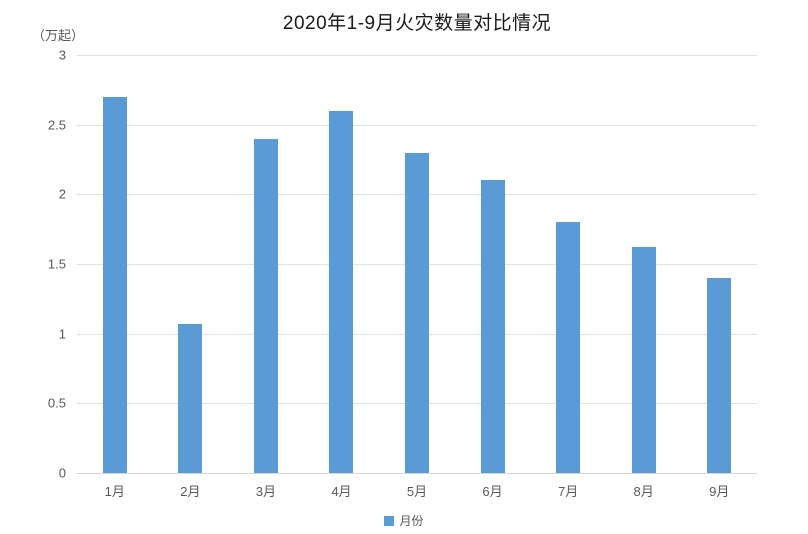 This screenshot has height=534, width=808. I want to click on y-tick-label: 2, so click(62, 194).